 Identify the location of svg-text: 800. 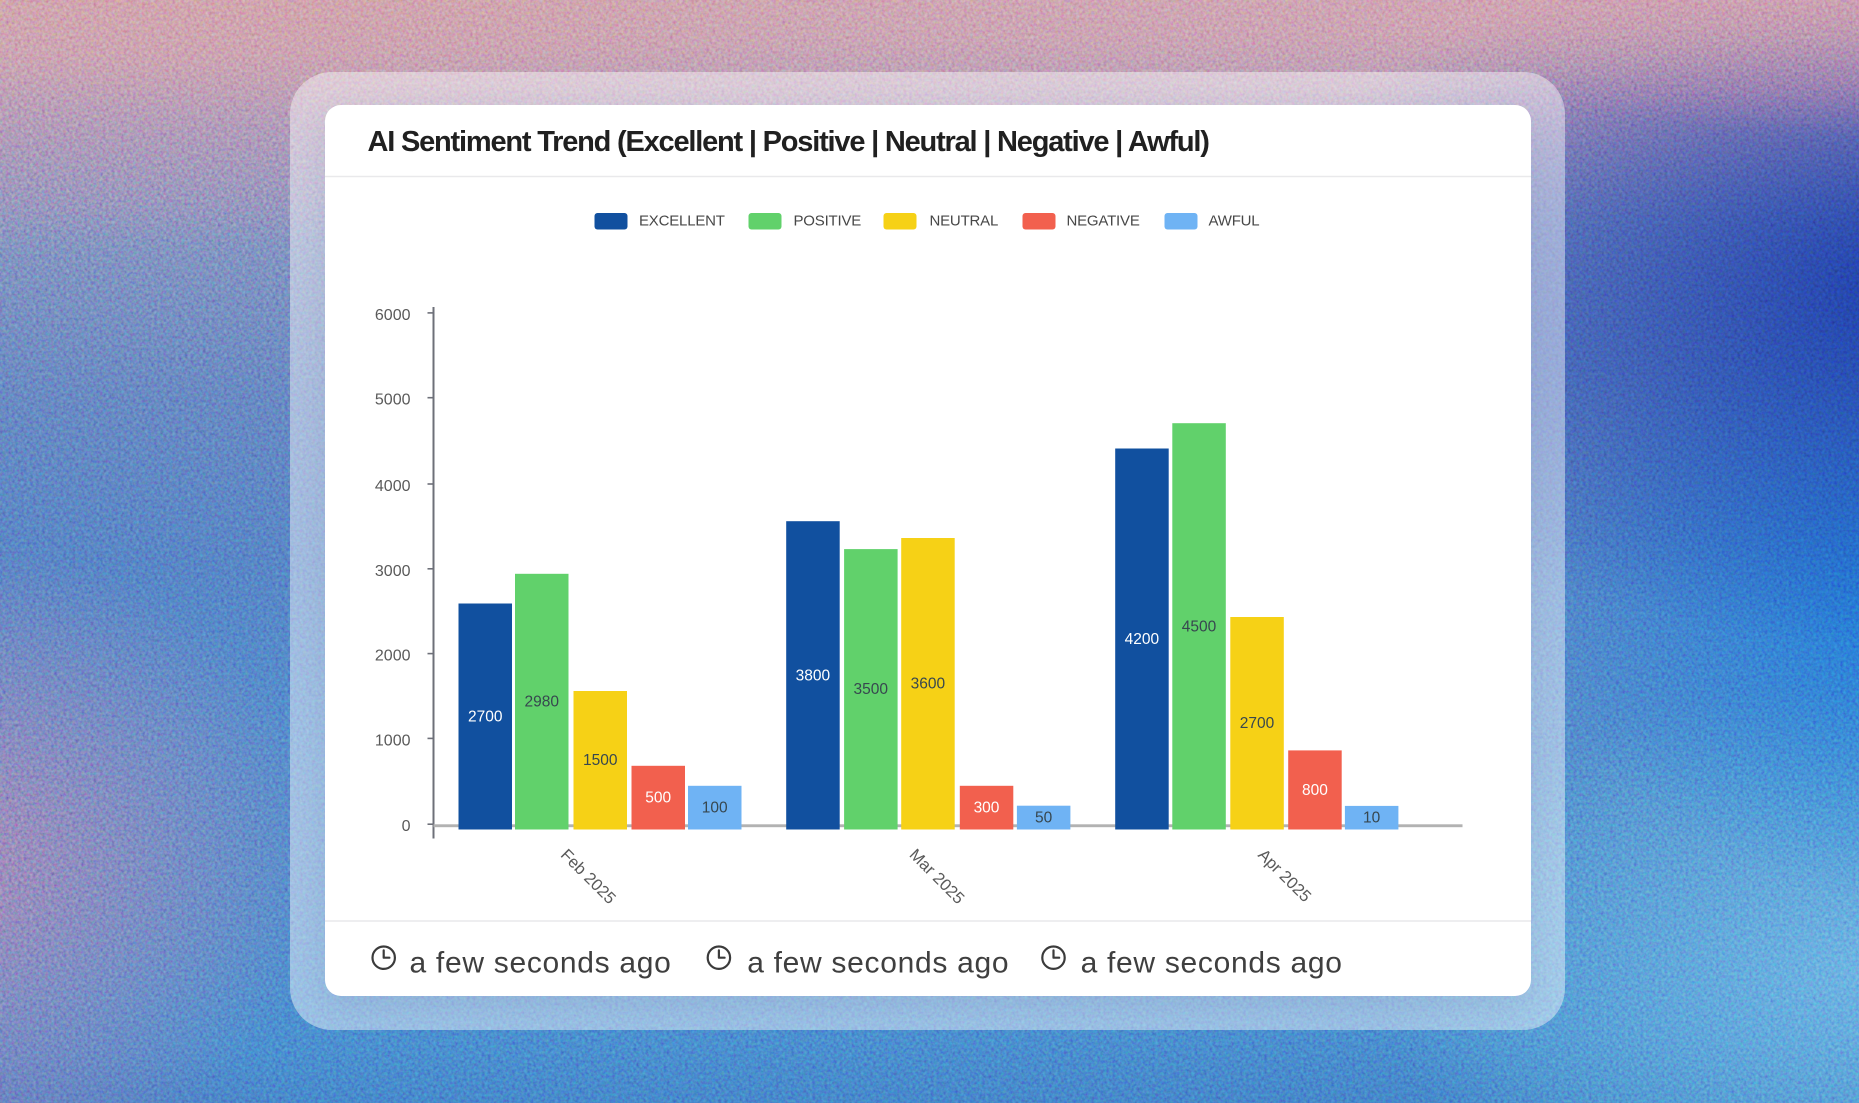
(1315, 790).